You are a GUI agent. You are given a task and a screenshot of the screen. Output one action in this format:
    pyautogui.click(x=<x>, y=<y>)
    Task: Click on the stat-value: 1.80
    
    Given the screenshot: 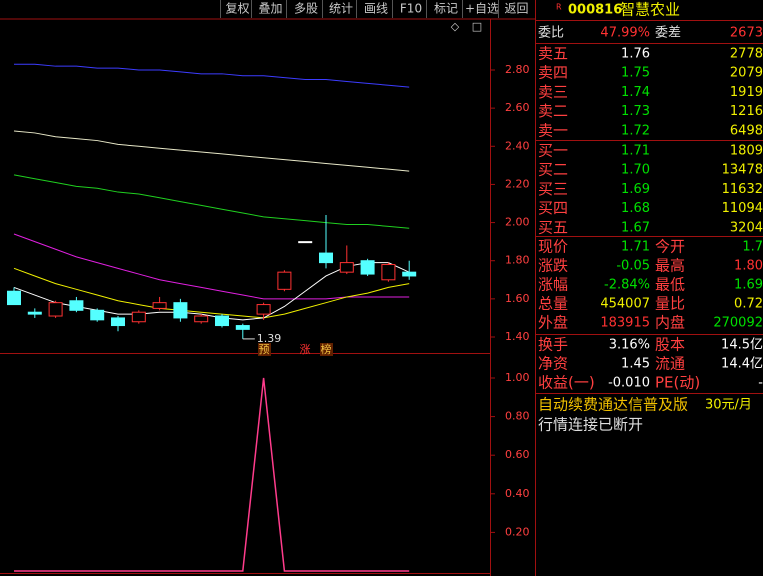 What is the action you would take?
    pyautogui.click(x=748, y=266)
    